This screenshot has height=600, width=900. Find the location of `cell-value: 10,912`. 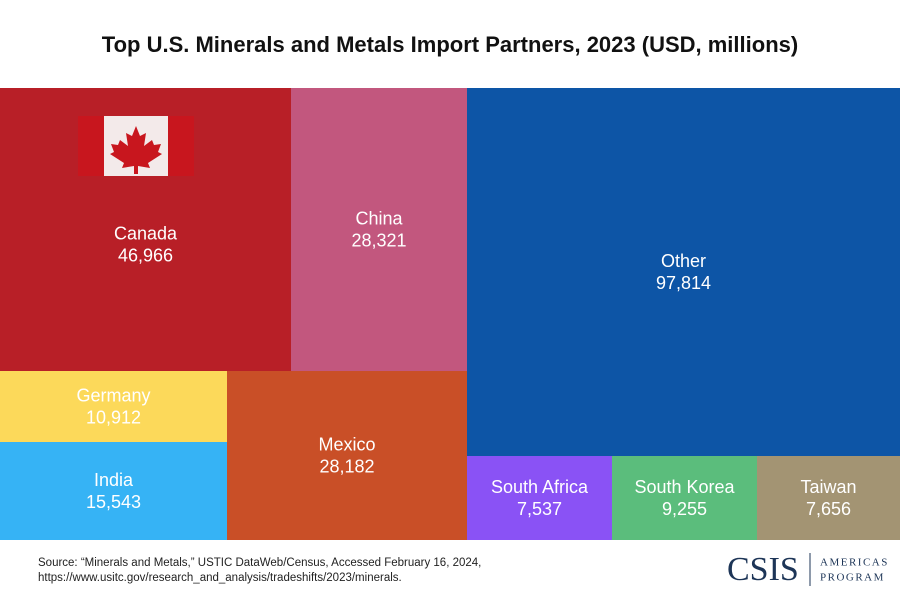

cell-value: 10,912 is located at coordinates (113, 417).